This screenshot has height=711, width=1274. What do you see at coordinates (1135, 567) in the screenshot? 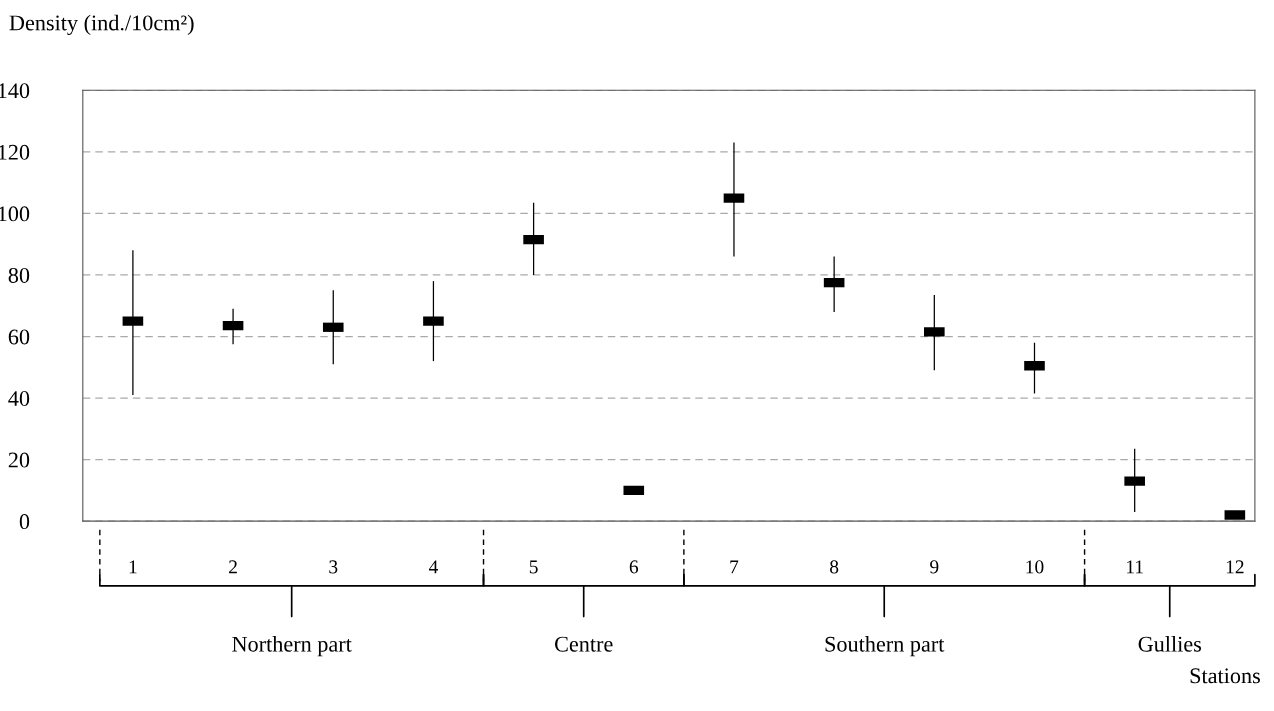
I see `x-tick-label: 11` at bounding box center [1135, 567].